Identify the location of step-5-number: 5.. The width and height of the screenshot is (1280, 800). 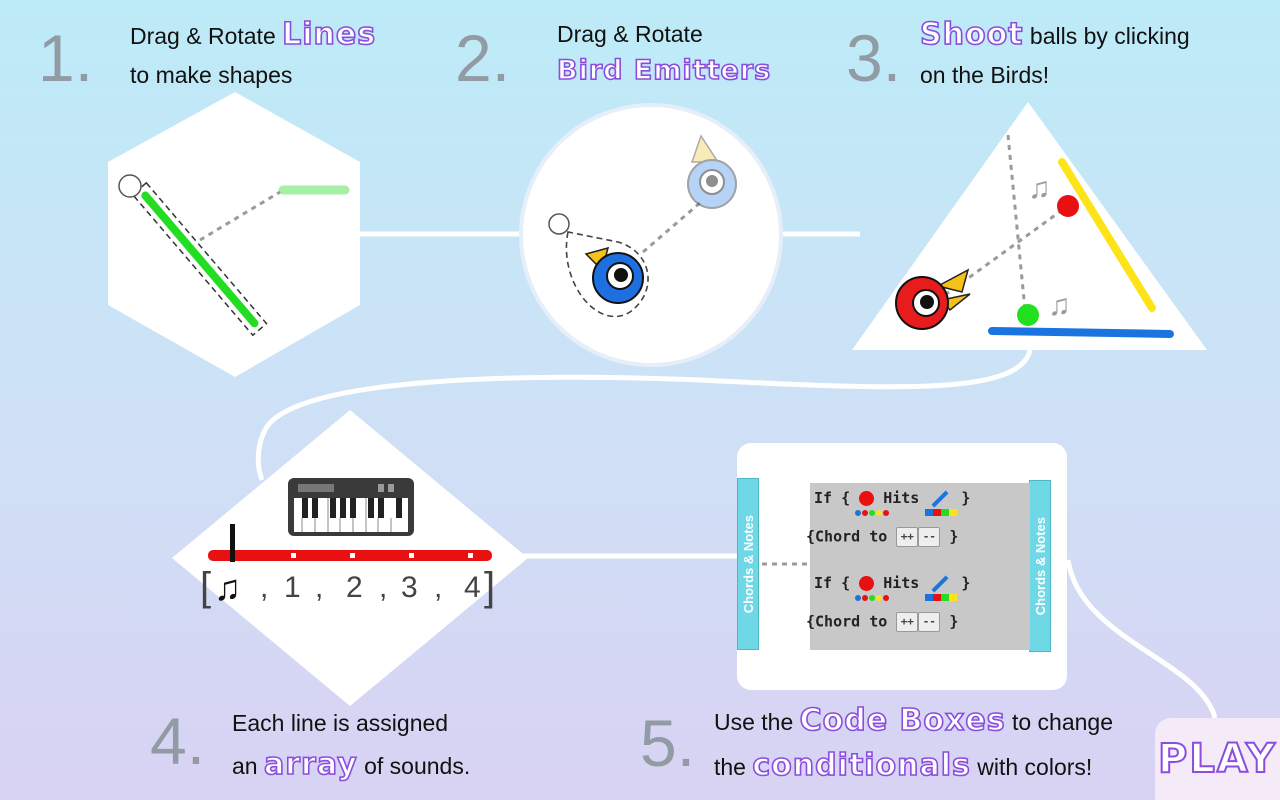
(668, 743).